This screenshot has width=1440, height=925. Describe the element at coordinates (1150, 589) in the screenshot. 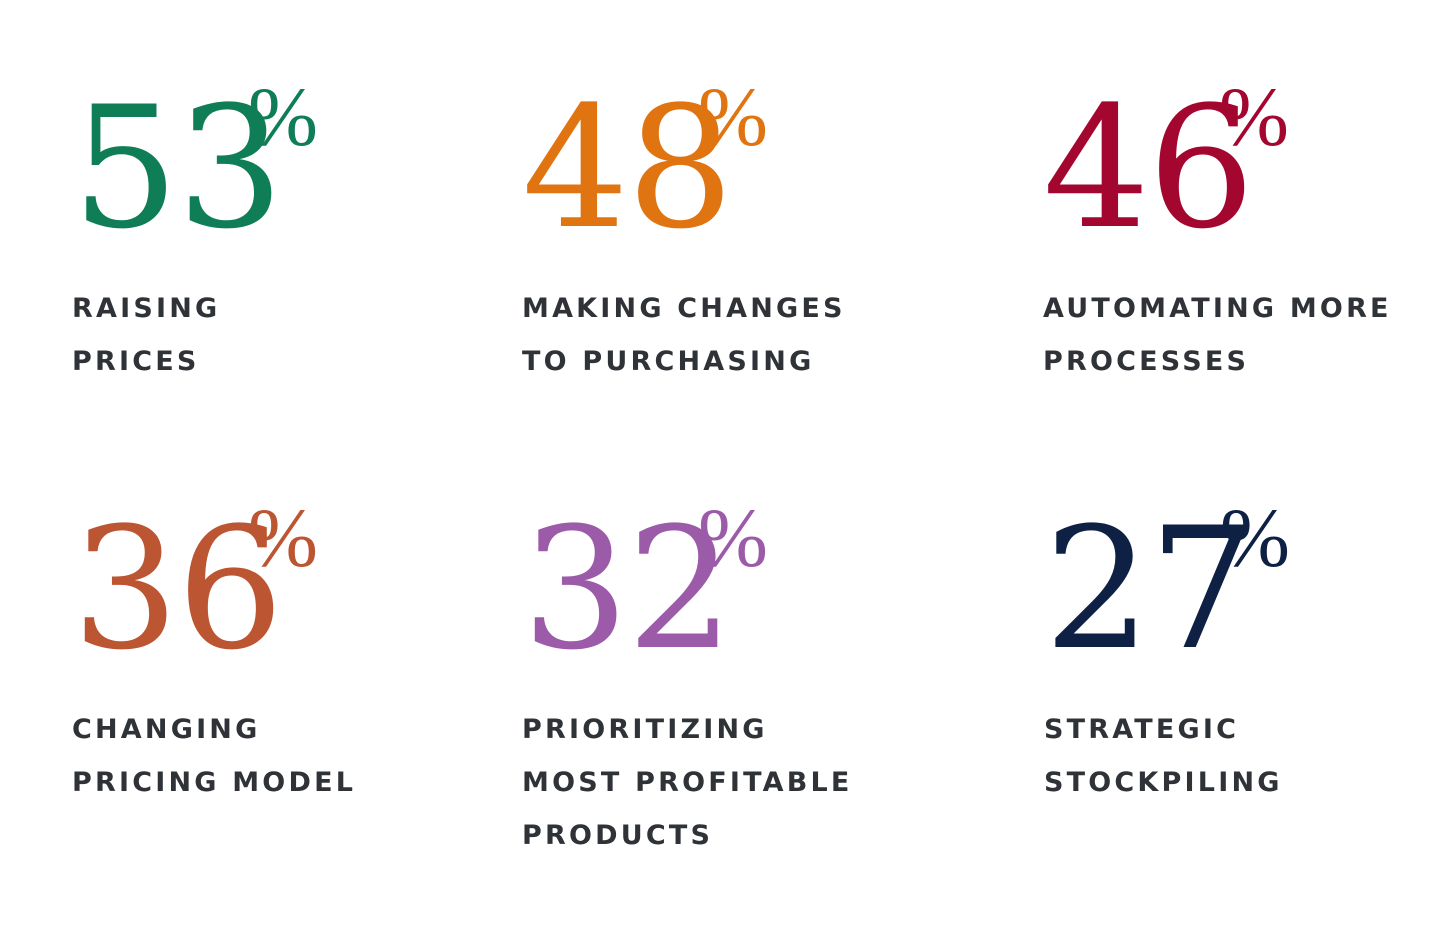

I see `stat-value: 27` at that location.